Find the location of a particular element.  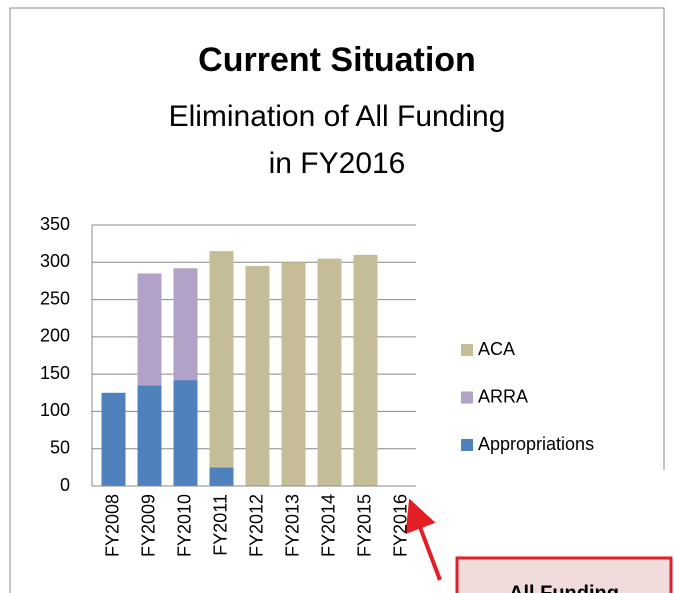

x-tick-label: FY2016 is located at coordinates (400, 525).